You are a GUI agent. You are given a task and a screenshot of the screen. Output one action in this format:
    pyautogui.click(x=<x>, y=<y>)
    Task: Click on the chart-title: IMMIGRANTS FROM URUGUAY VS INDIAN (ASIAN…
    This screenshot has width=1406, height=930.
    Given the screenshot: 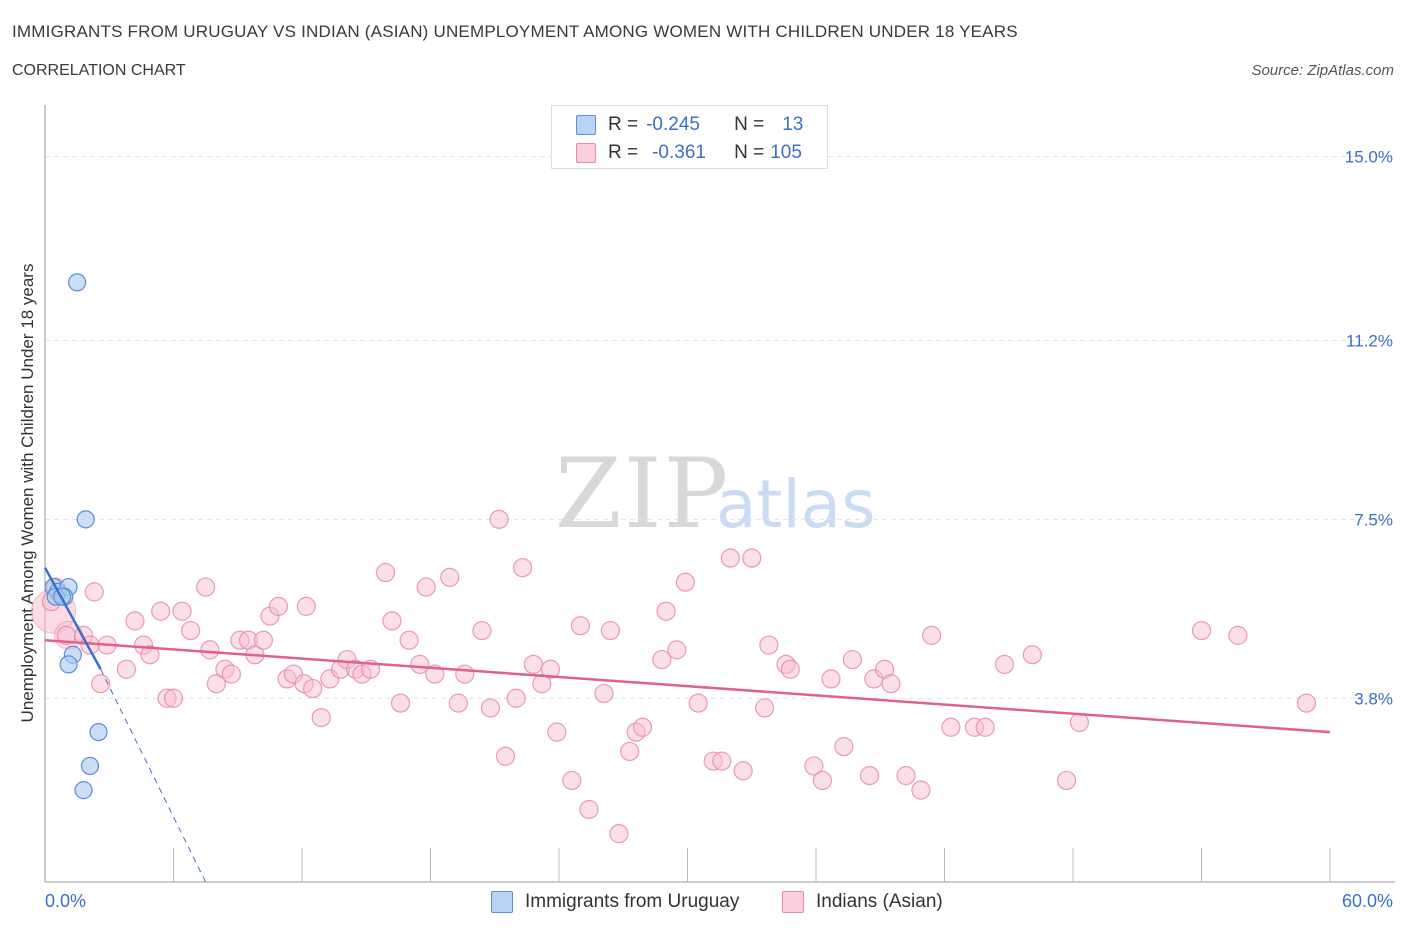 What is the action you would take?
    pyautogui.click(x=515, y=31)
    